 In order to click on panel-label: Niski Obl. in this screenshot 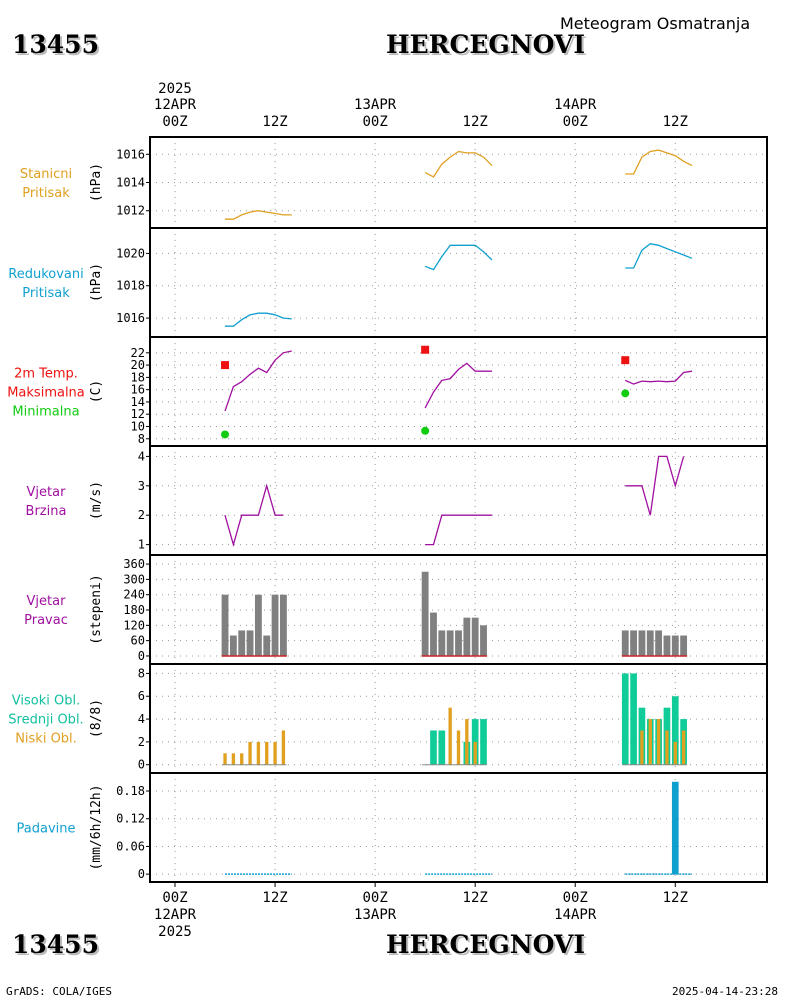, I will do `click(46, 739)`.